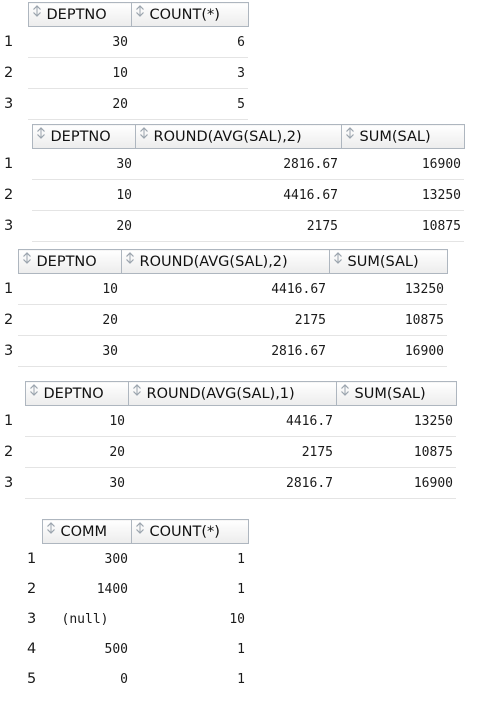  I want to click on cell-comm-null: (null), so click(85, 619).